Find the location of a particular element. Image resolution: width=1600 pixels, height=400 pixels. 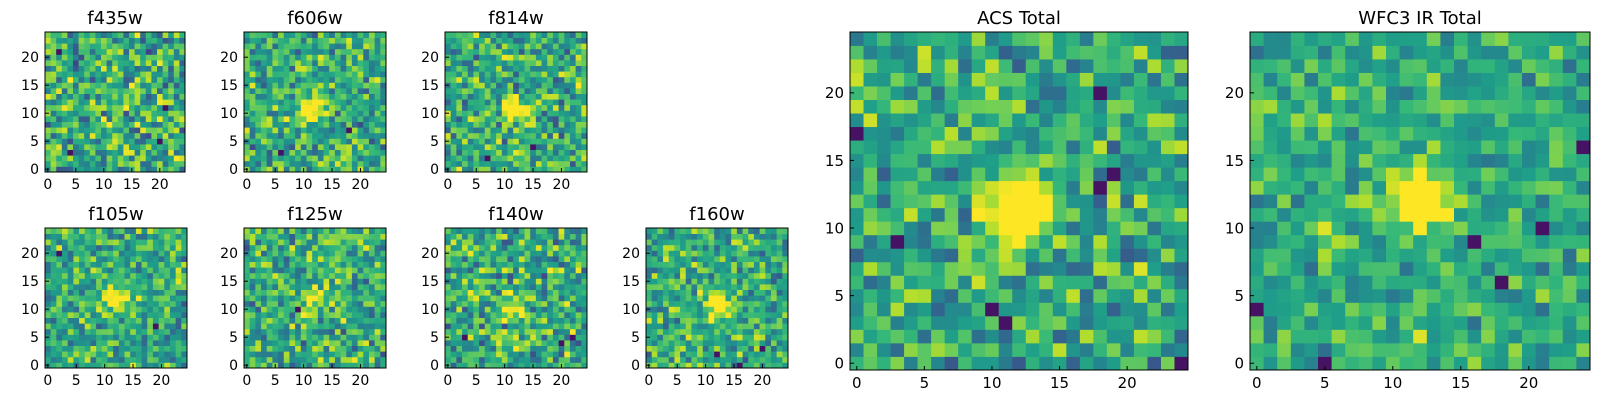

y-tick-label: 15 is located at coordinates (30, 86).